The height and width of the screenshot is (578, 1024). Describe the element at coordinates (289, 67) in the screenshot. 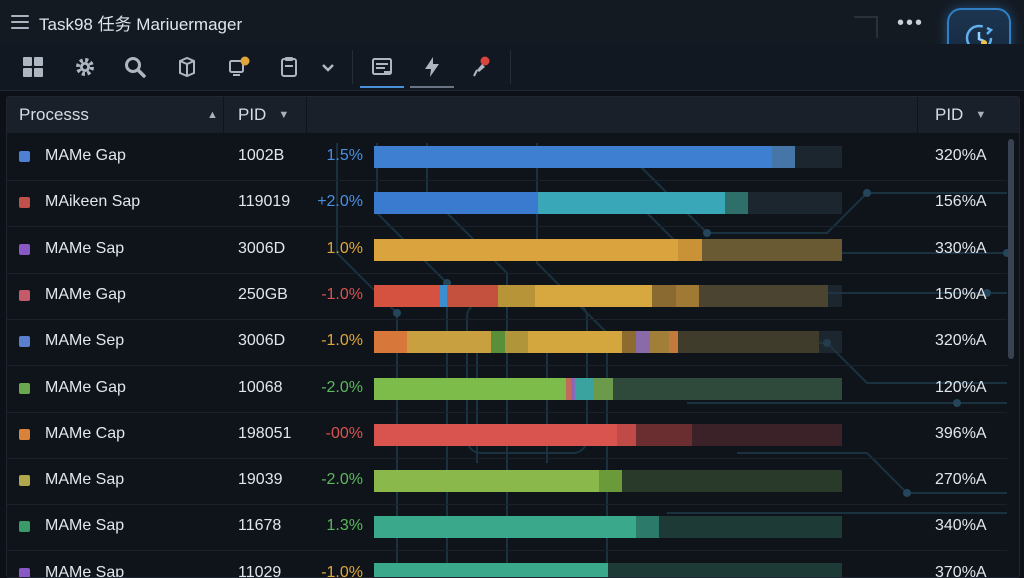

I see `clipboard-icon` at that location.